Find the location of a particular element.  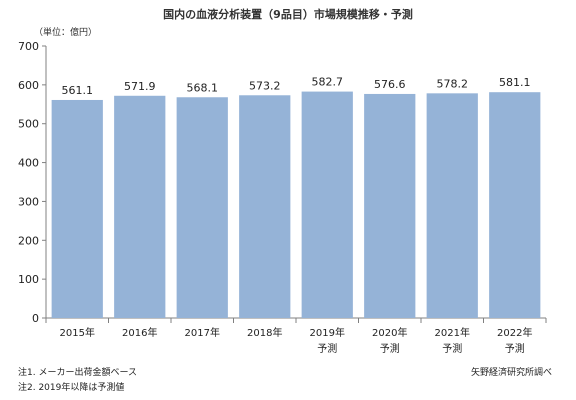

x-tick-label: 2020年 is located at coordinates (389, 332).